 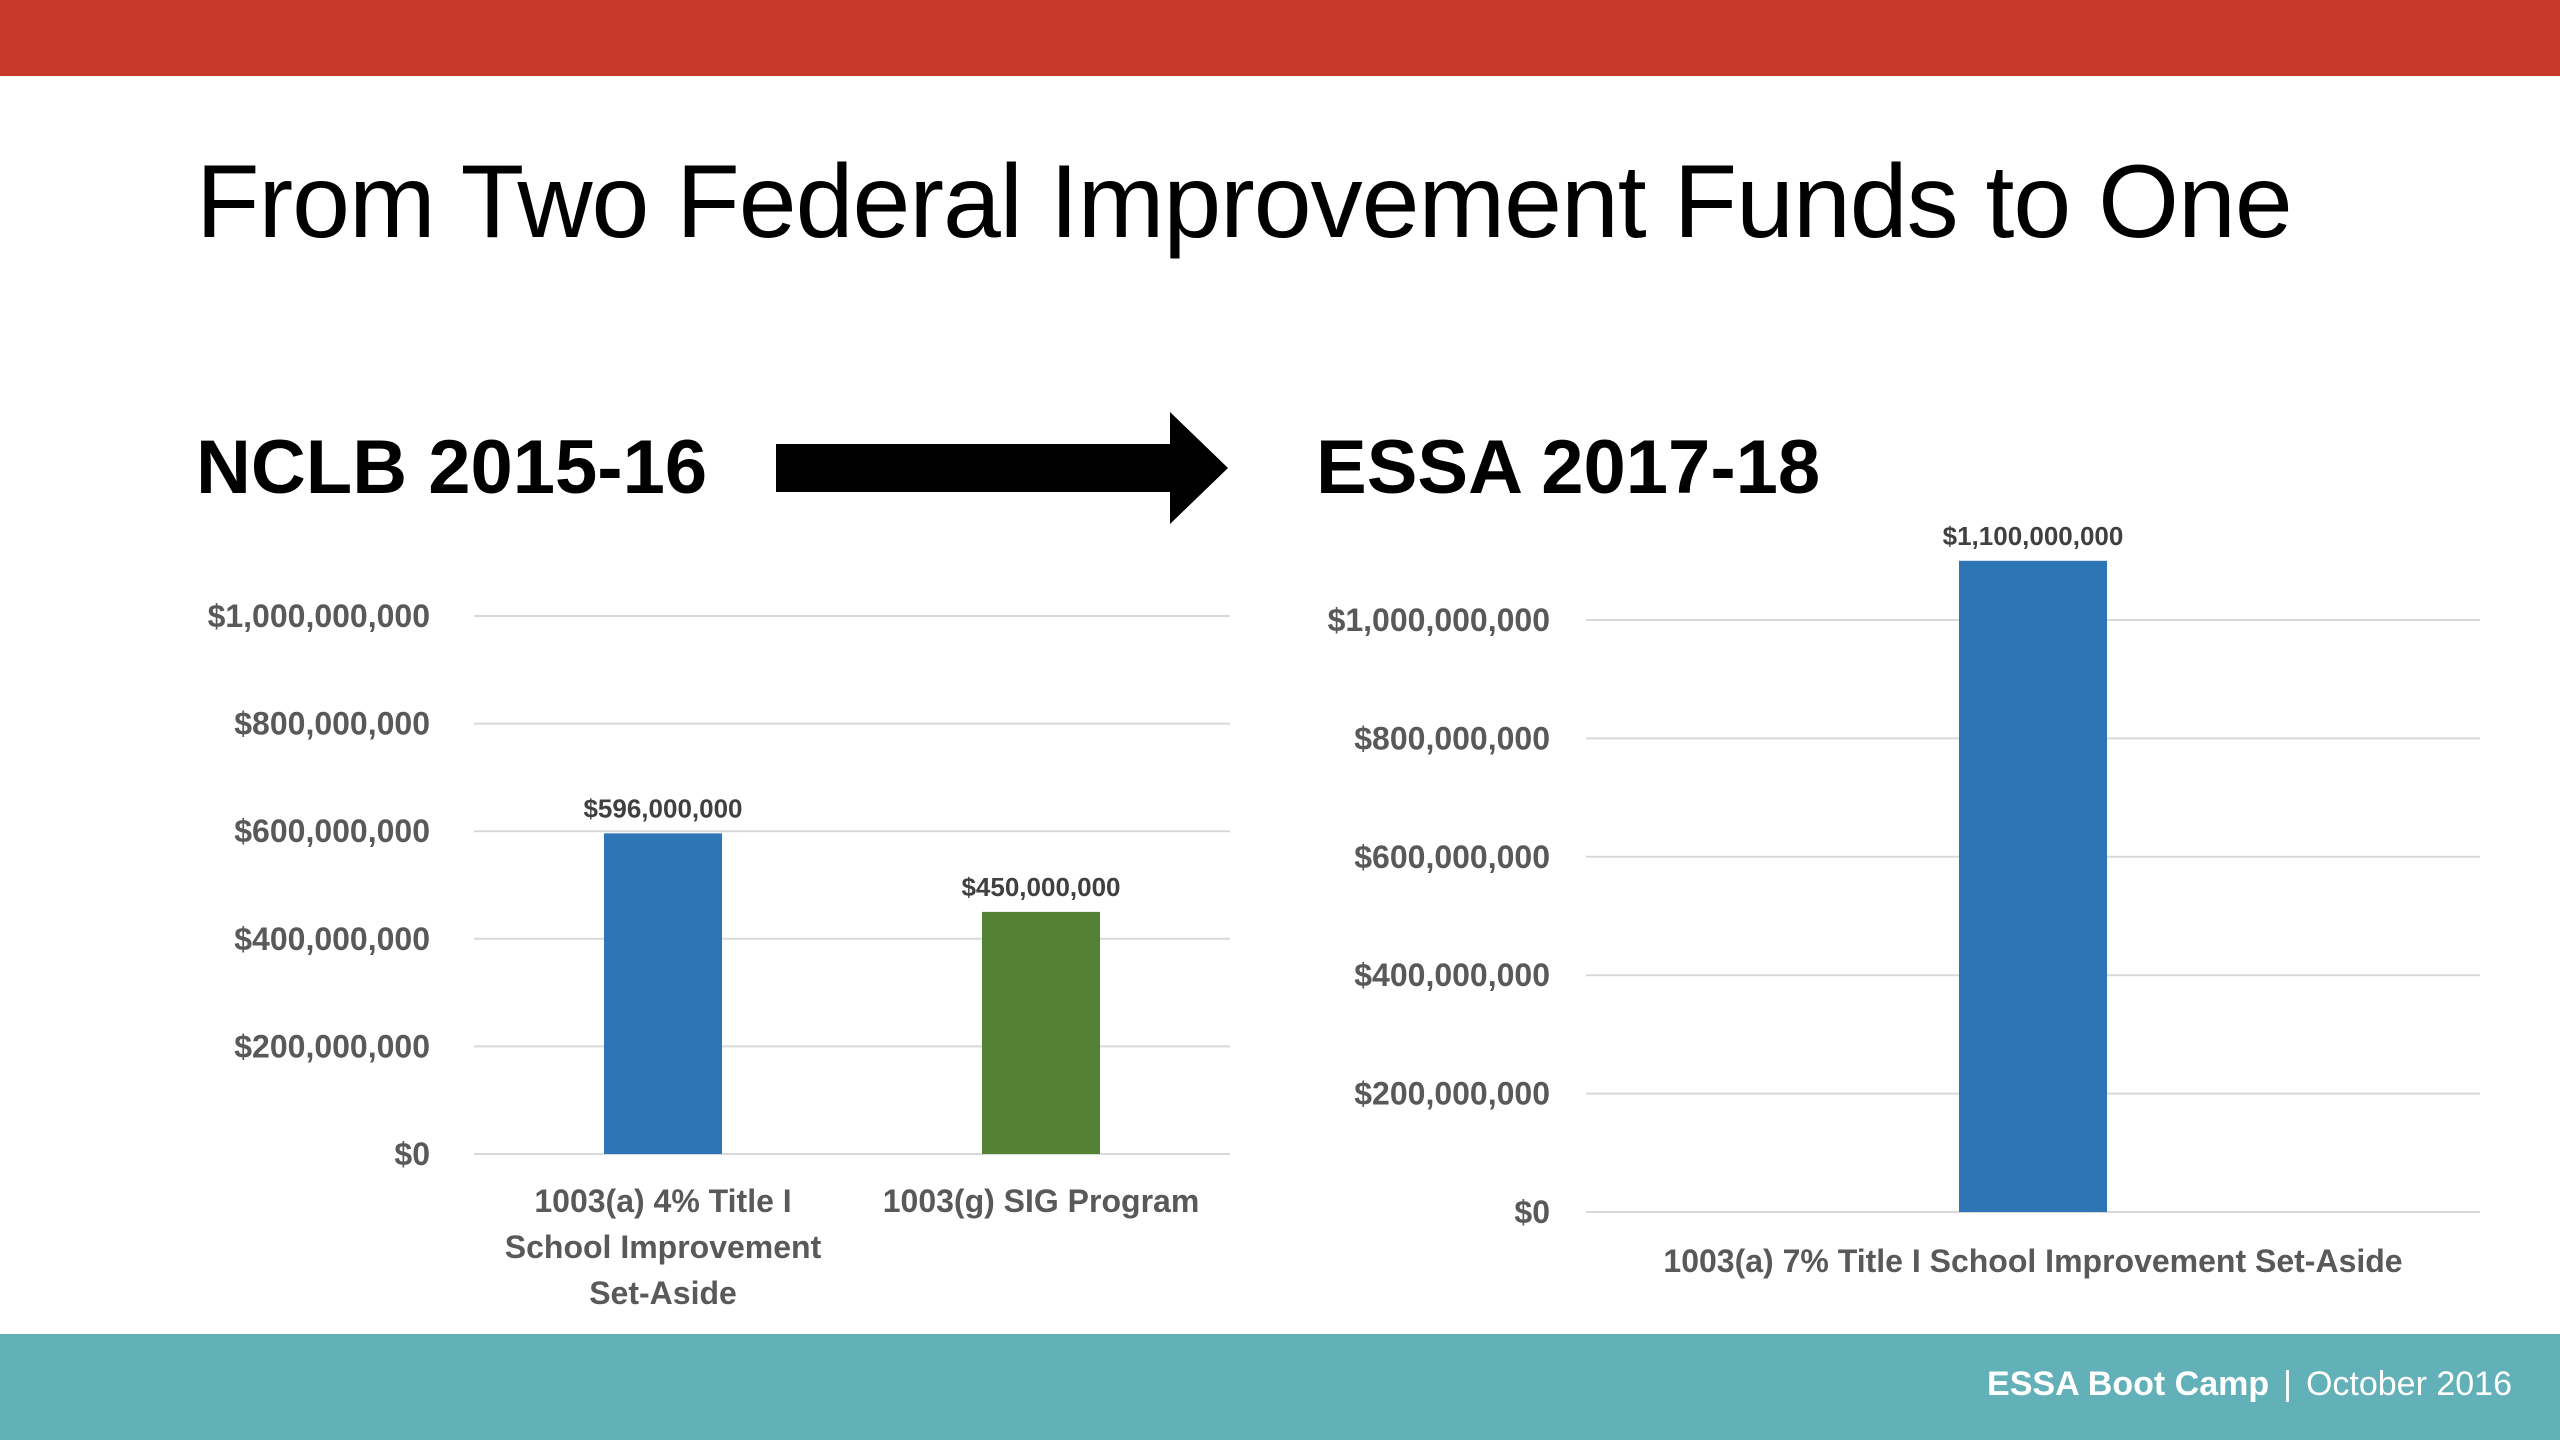 What do you see at coordinates (452, 467) in the screenshot?
I see `nclb-heading: NCLB 2015-16` at bounding box center [452, 467].